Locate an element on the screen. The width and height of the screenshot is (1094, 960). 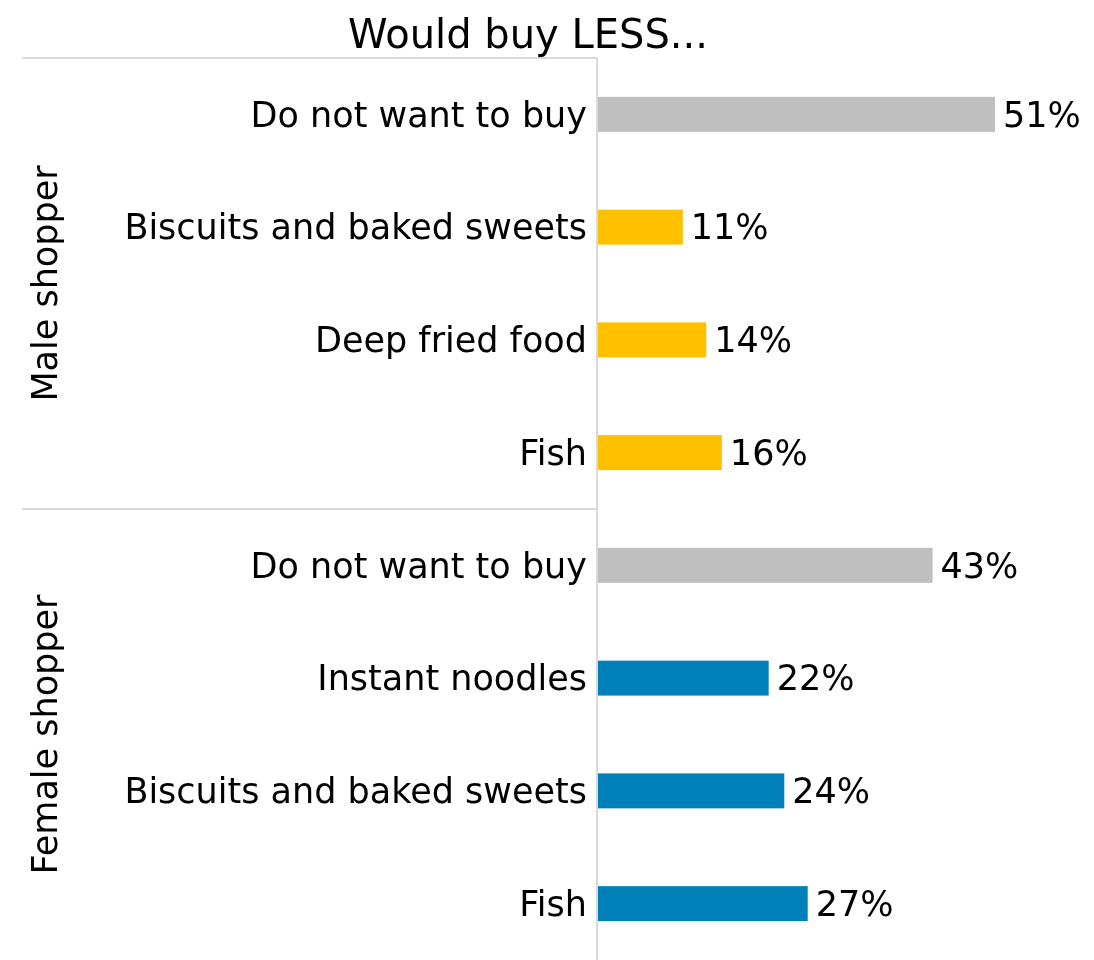
data-label: 16% is located at coordinates (768, 452).